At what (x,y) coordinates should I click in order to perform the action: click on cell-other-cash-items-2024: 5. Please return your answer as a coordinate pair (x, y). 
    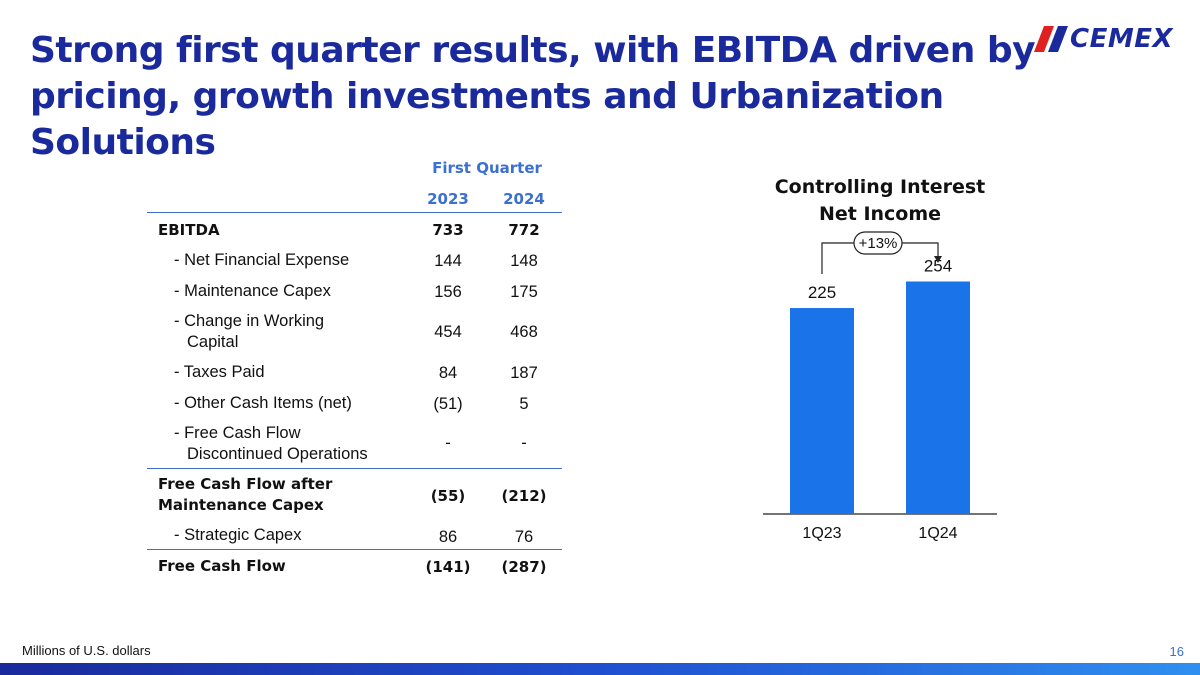
    Looking at the image, I should click on (524, 404).